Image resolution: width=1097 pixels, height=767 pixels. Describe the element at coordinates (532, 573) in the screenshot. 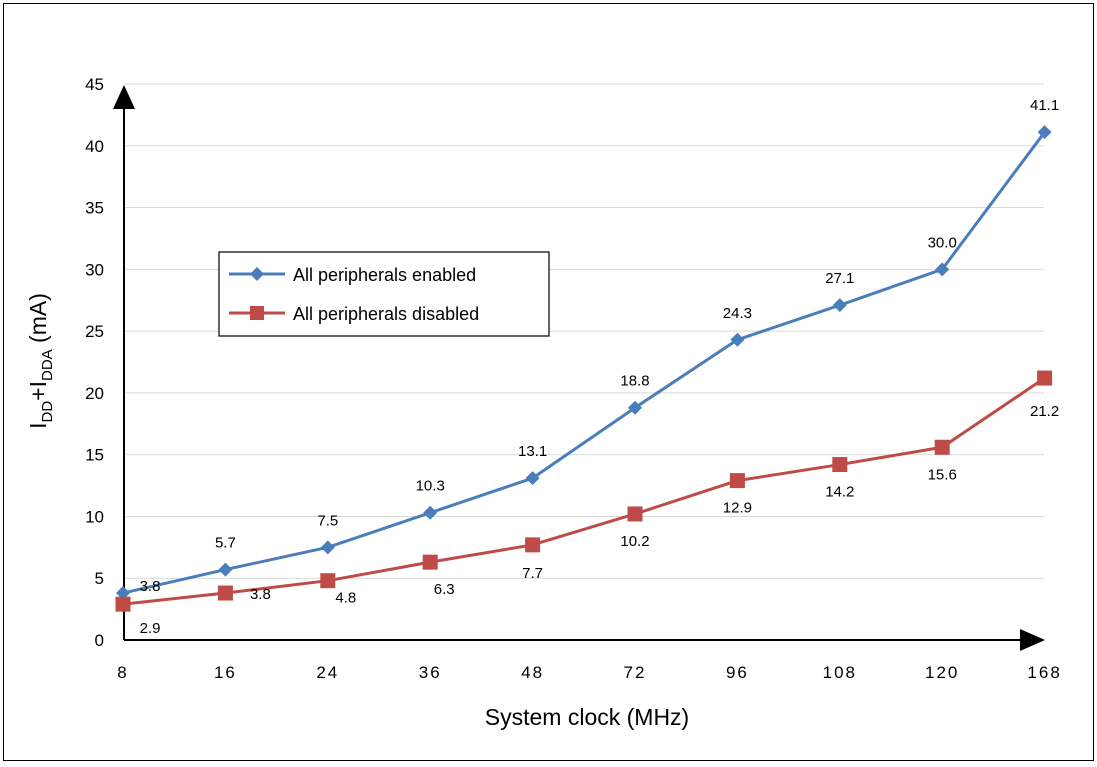

I see `data-label-disabled: 7.7` at that location.